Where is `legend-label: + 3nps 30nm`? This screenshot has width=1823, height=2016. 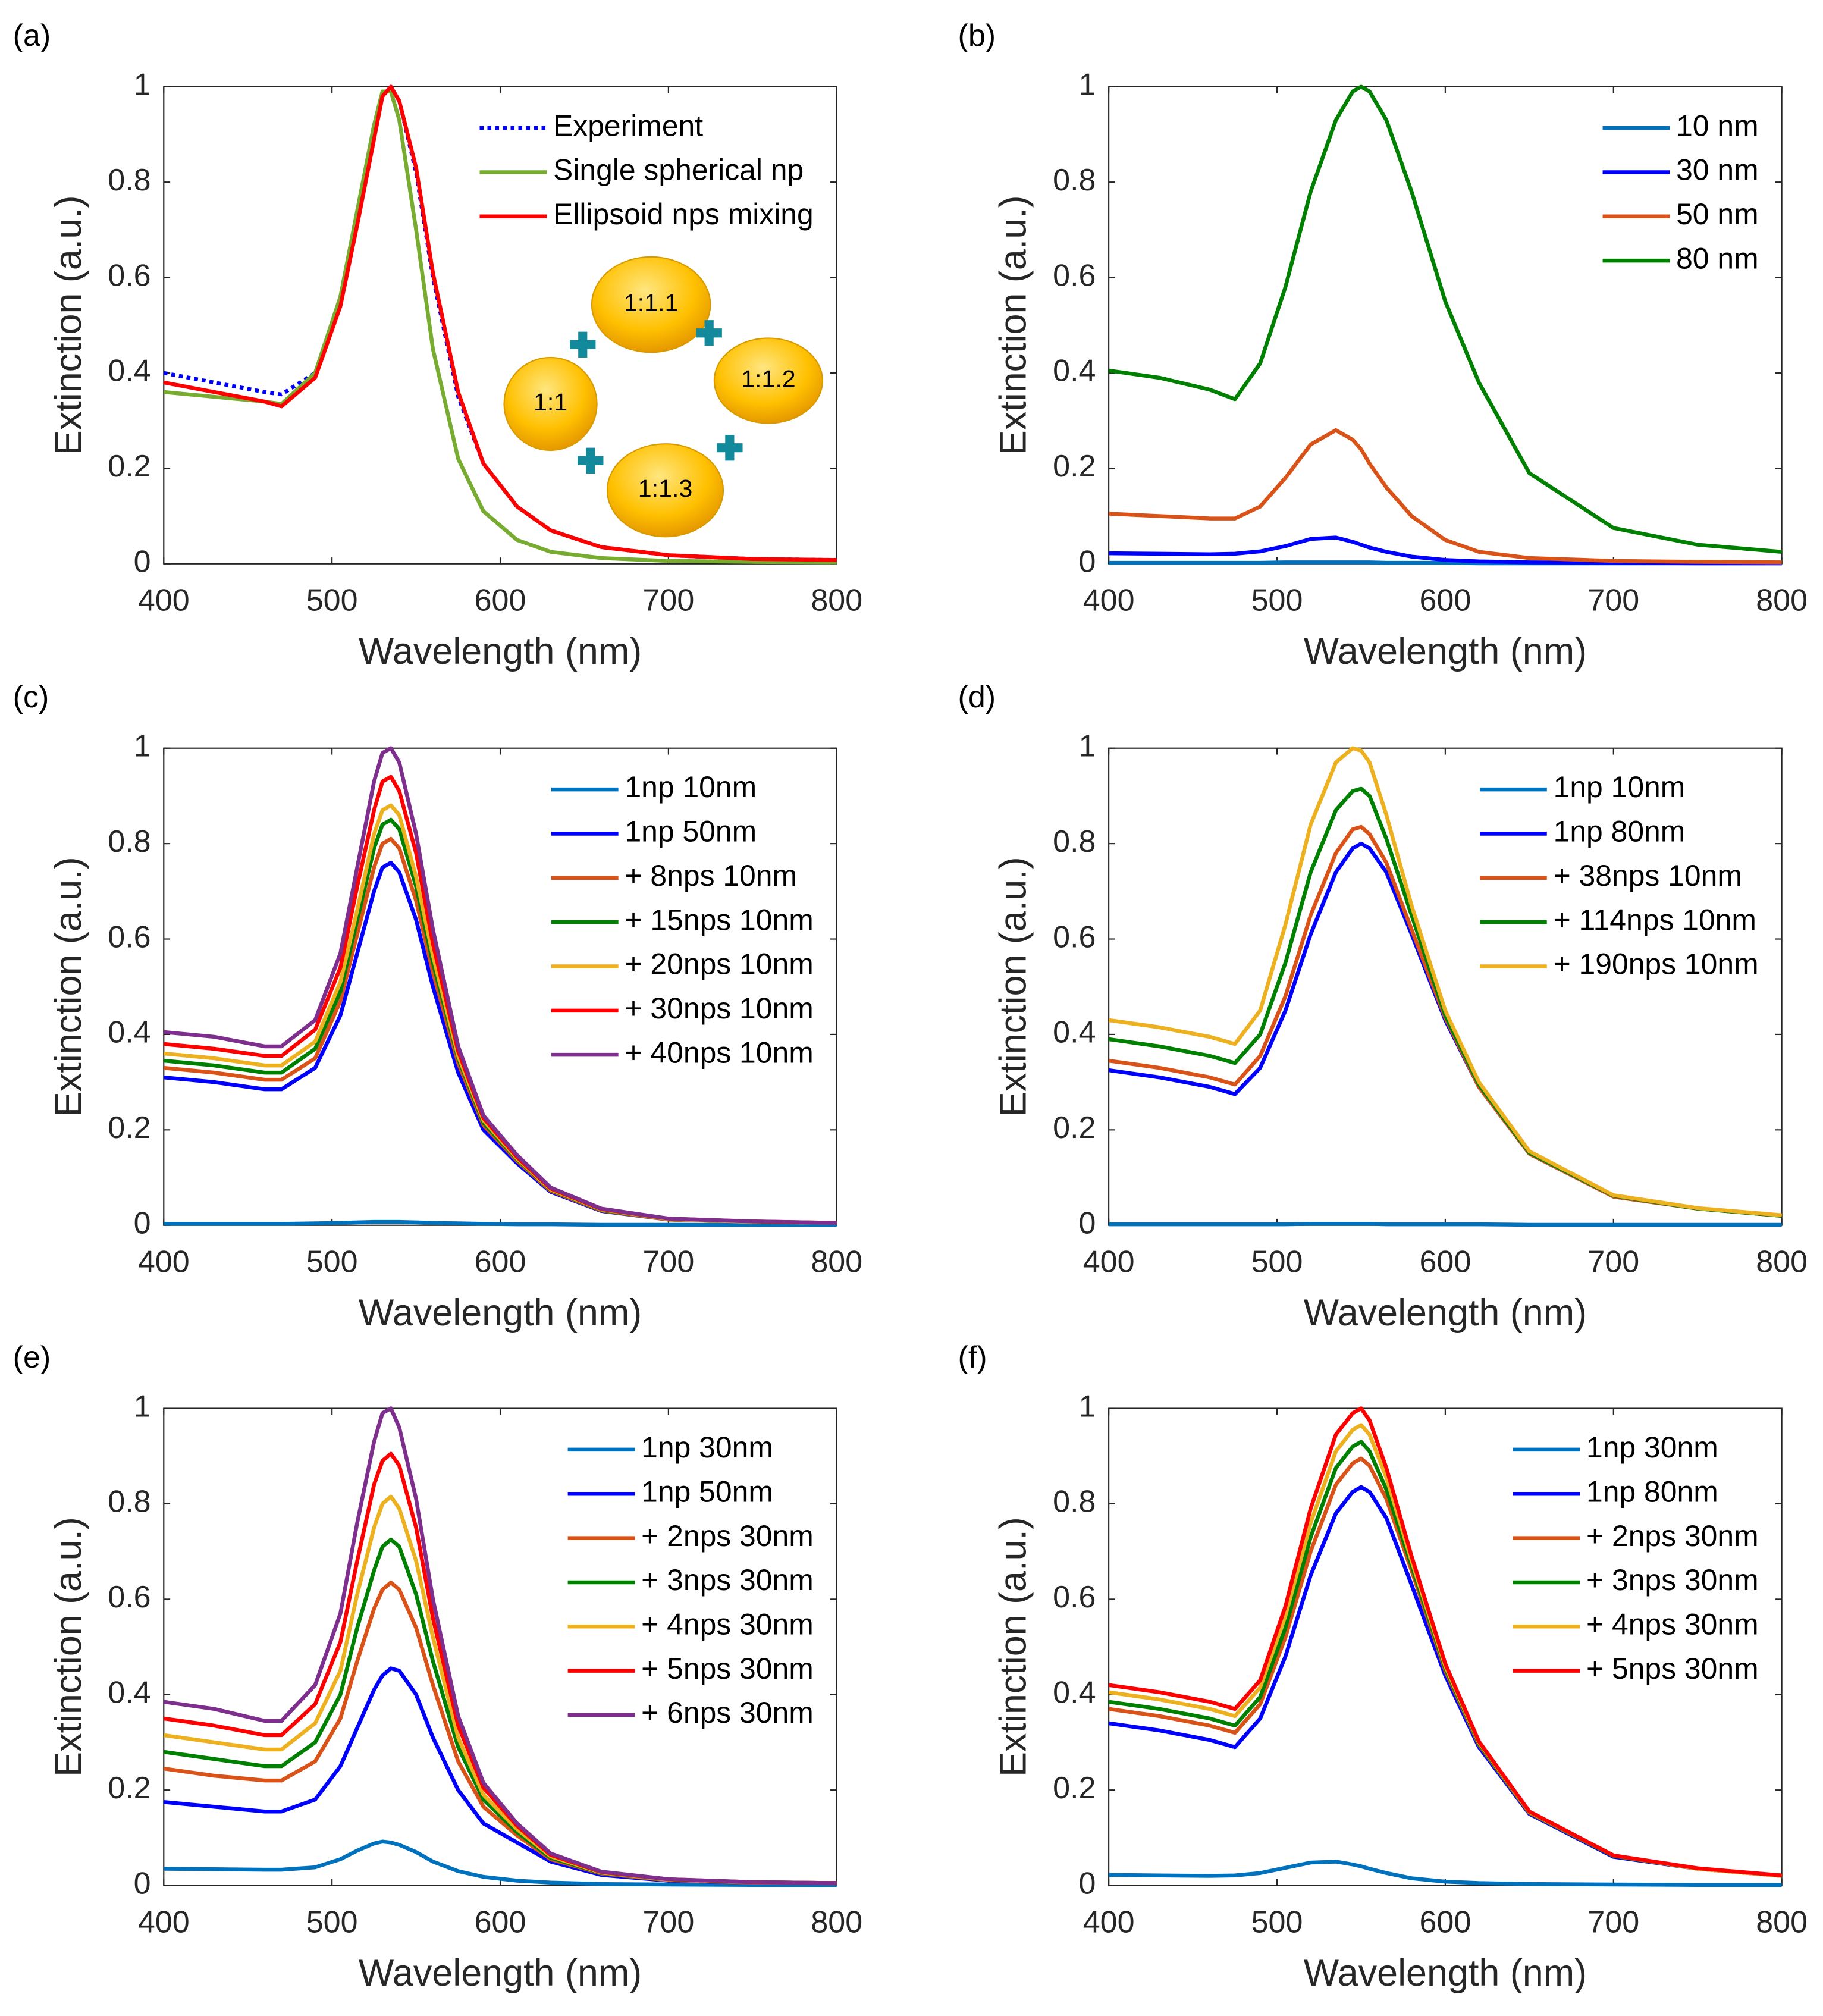 legend-label: + 3nps 30nm is located at coordinates (1673, 1580).